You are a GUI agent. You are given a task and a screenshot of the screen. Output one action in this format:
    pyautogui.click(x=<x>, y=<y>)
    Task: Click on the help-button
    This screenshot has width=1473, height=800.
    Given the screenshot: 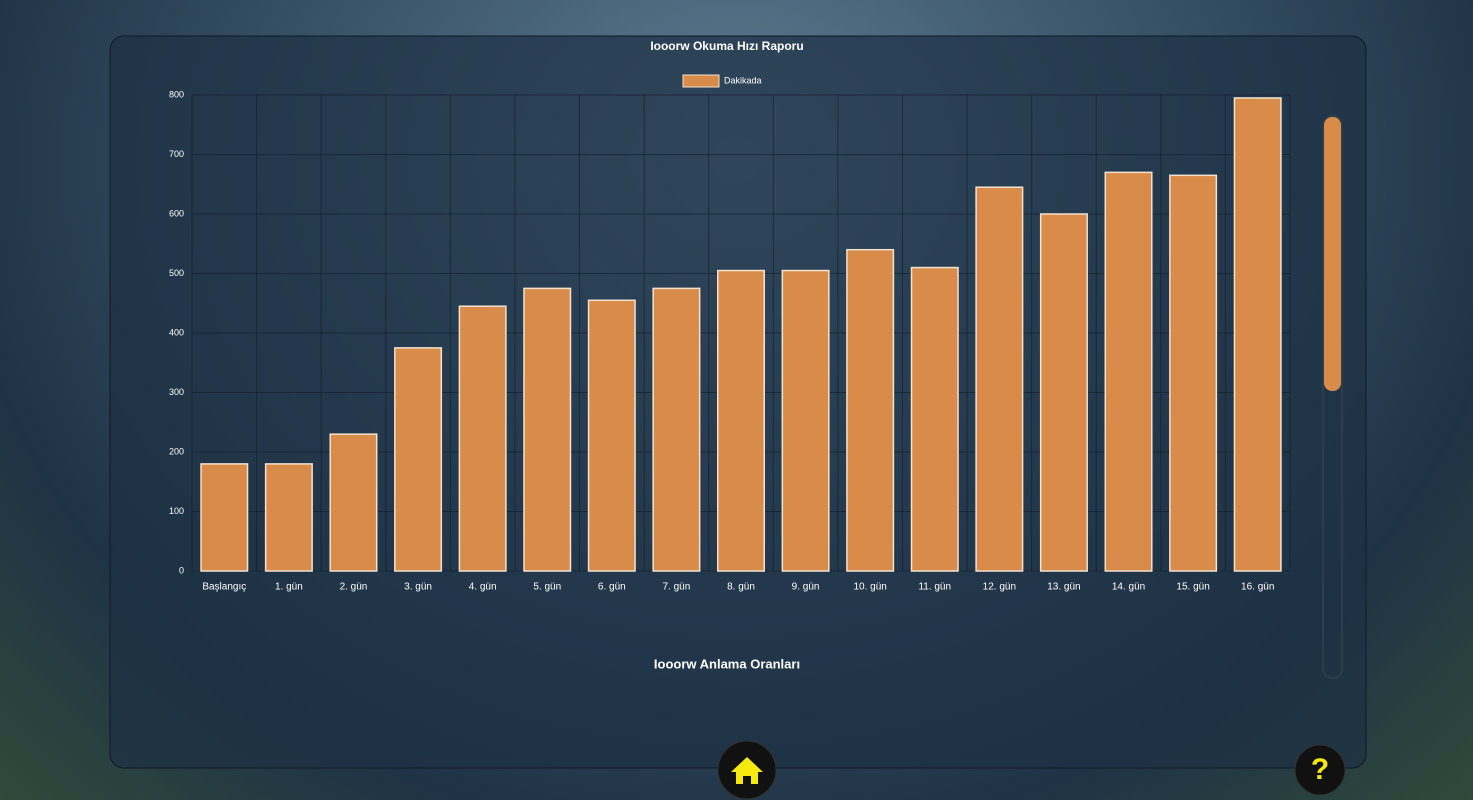 What is the action you would take?
    pyautogui.click(x=1320, y=770)
    